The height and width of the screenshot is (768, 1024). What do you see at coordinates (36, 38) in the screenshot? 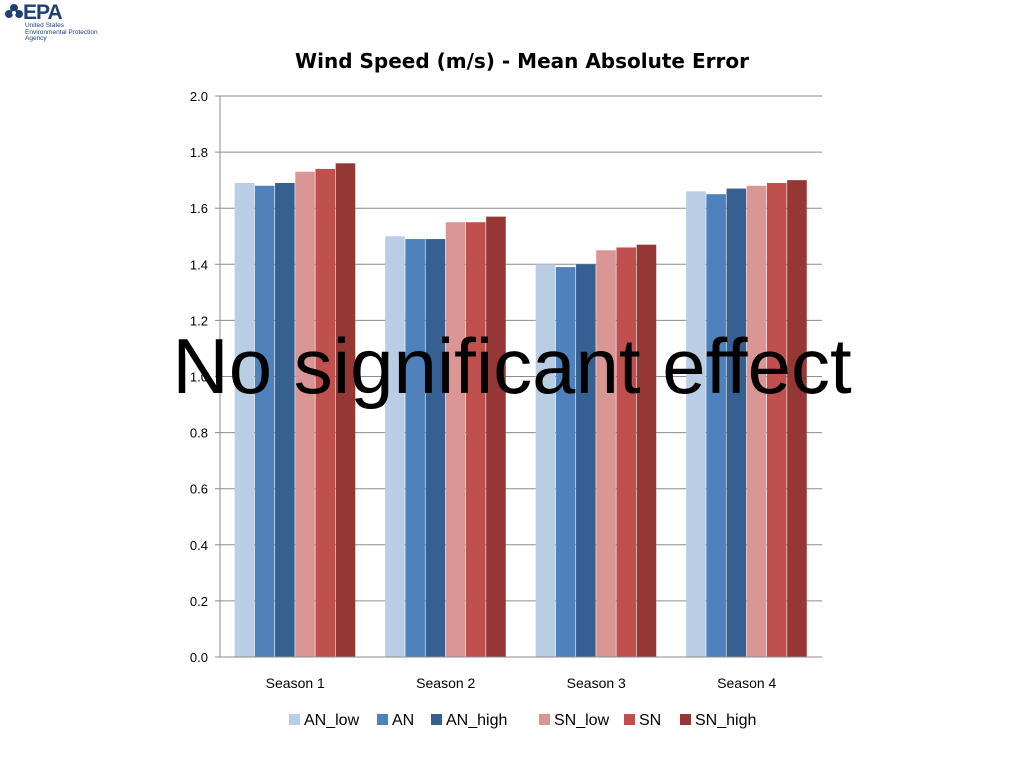
I see `agency-line: Agency` at bounding box center [36, 38].